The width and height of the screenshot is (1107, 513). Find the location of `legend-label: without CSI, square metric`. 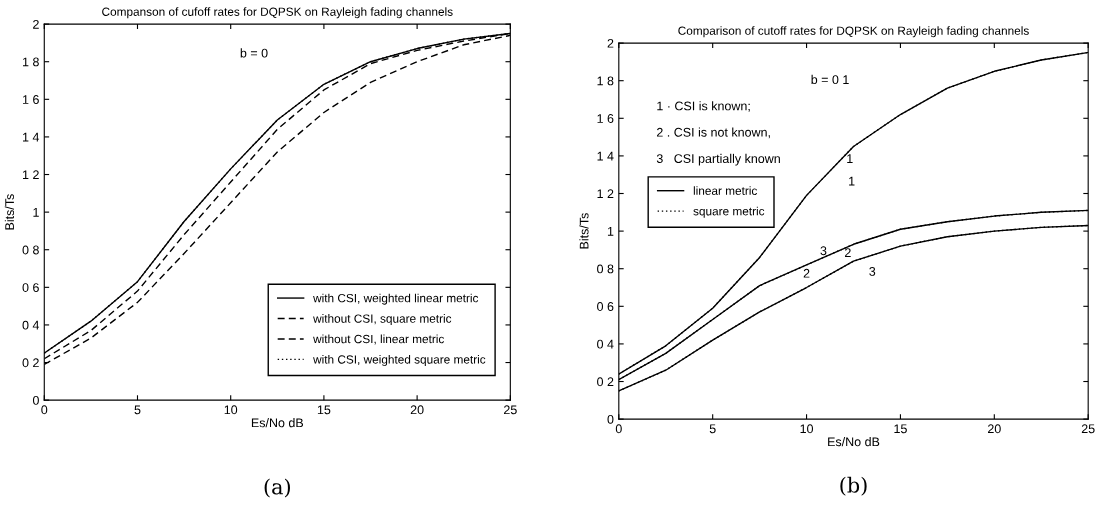

legend-label: without CSI, square metric is located at coordinates (382, 320).